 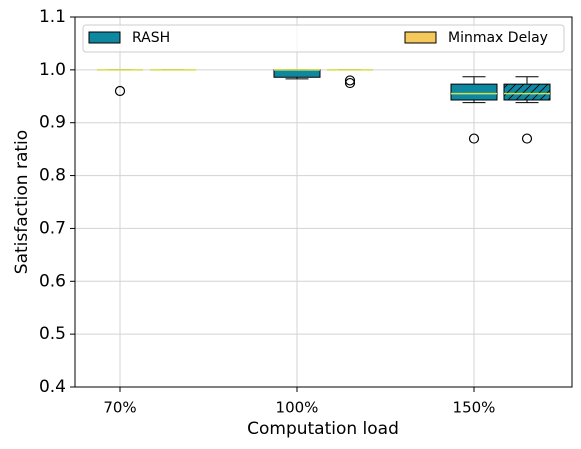 I want to click on x-tick-label: 150%, so click(x=474, y=408).